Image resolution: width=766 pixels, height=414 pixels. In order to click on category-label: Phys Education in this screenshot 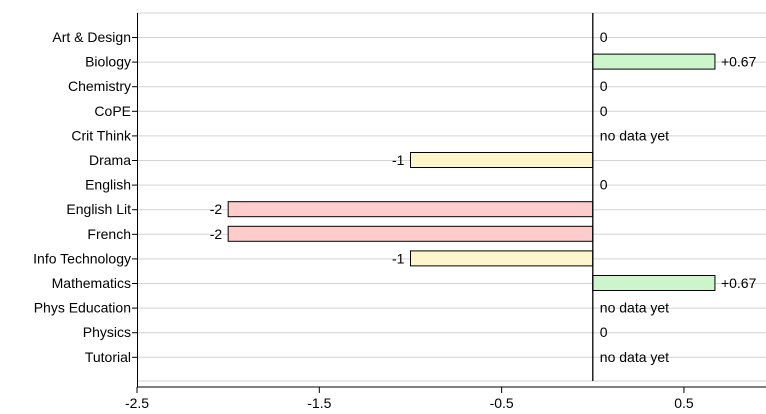, I will do `click(82, 308)`.